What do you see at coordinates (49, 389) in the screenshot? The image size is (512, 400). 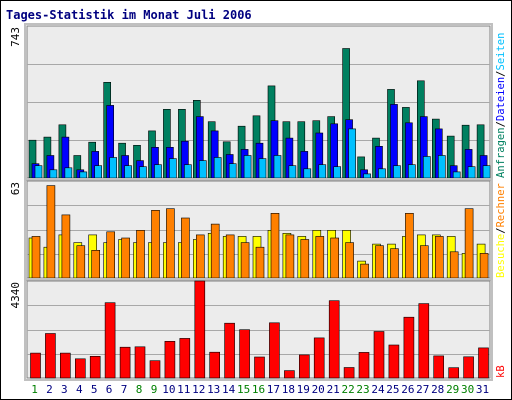 I see `x-tick-2: 2` at bounding box center [49, 389].